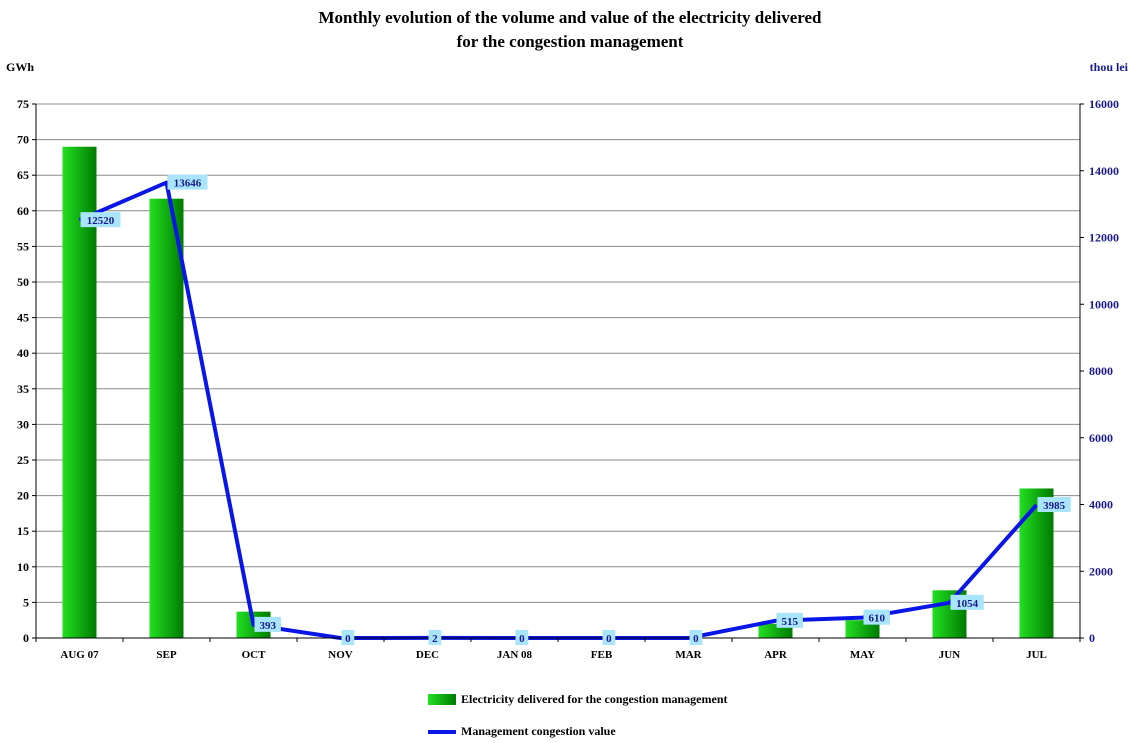  I want to click on x-tick-label: NOV, so click(340, 655).